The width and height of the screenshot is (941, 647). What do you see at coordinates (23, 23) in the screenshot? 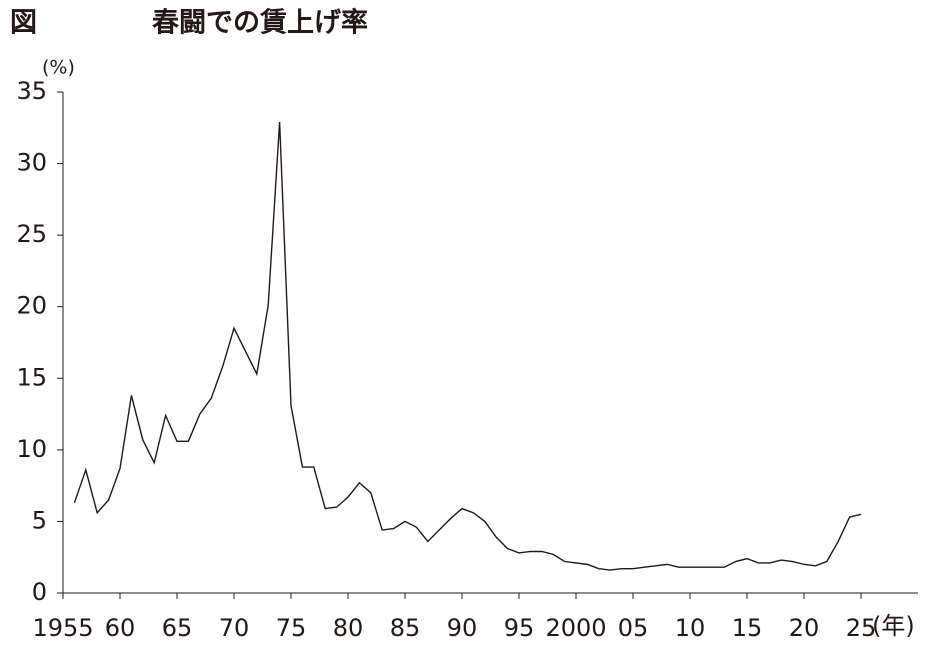
I see `figure-label: 図` at bounding box center [23, 23].